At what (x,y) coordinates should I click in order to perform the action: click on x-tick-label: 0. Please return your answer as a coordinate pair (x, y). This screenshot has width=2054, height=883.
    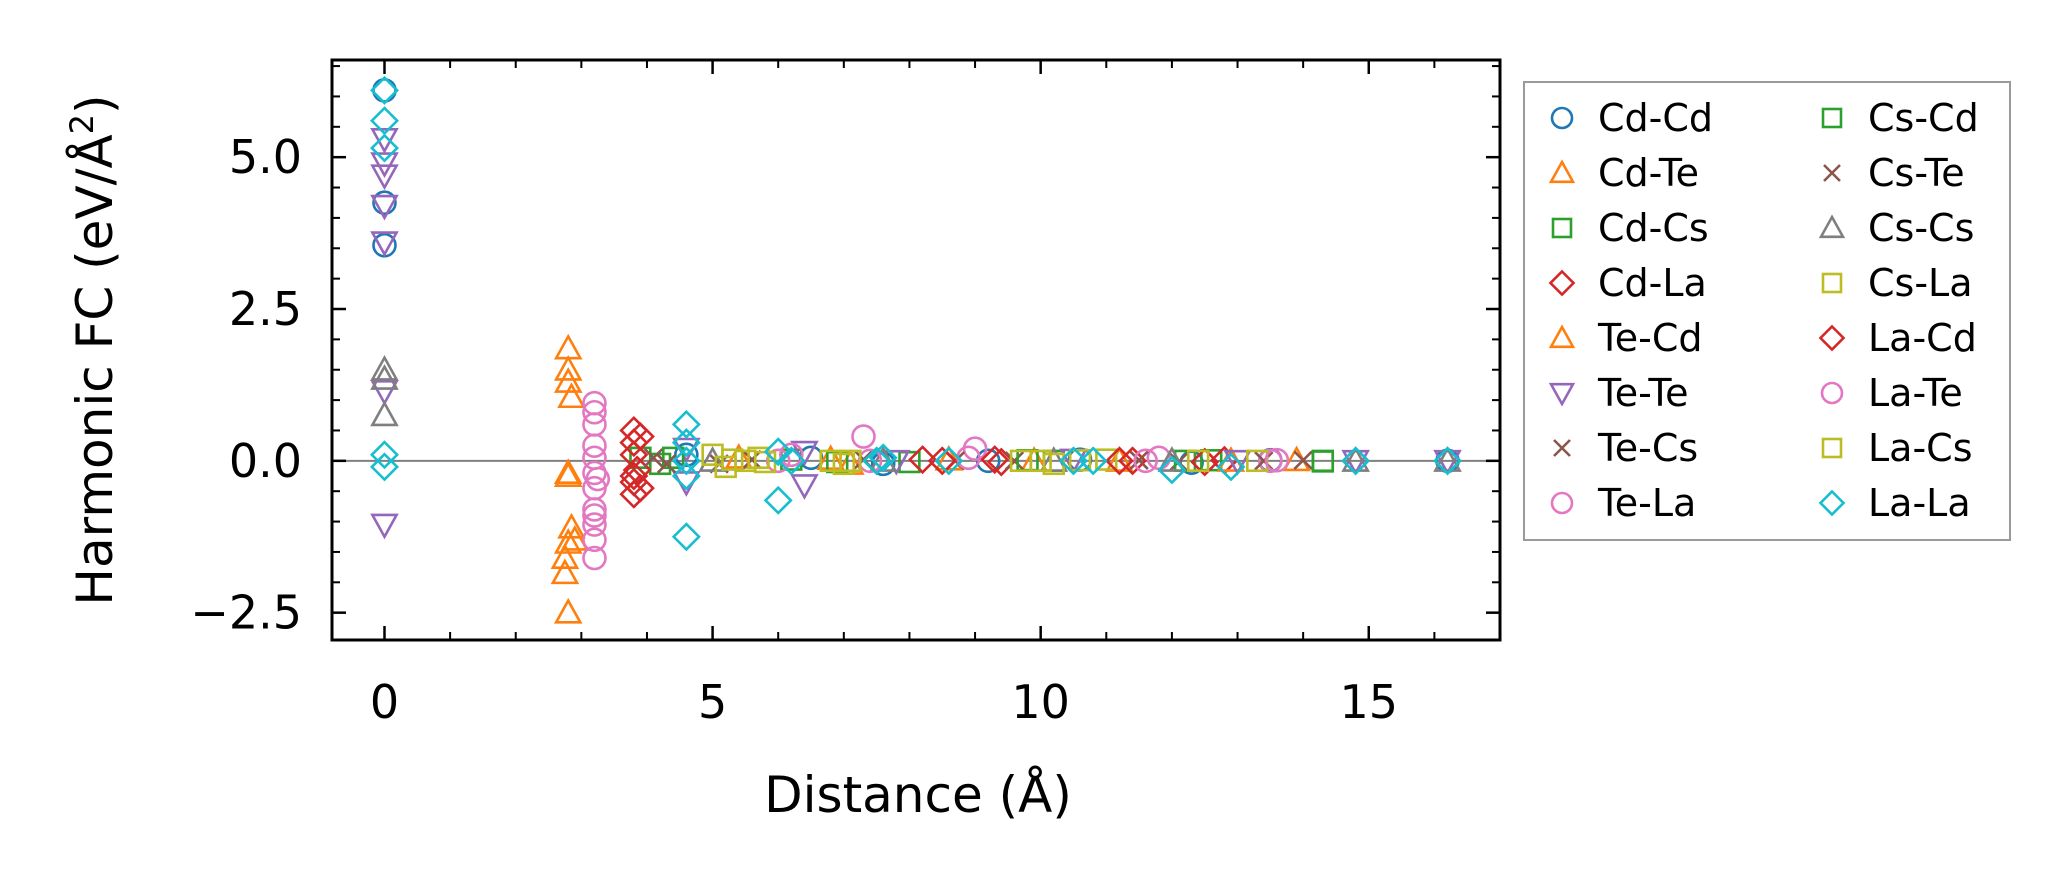
    Looking at the image, I should click on (384, 702).